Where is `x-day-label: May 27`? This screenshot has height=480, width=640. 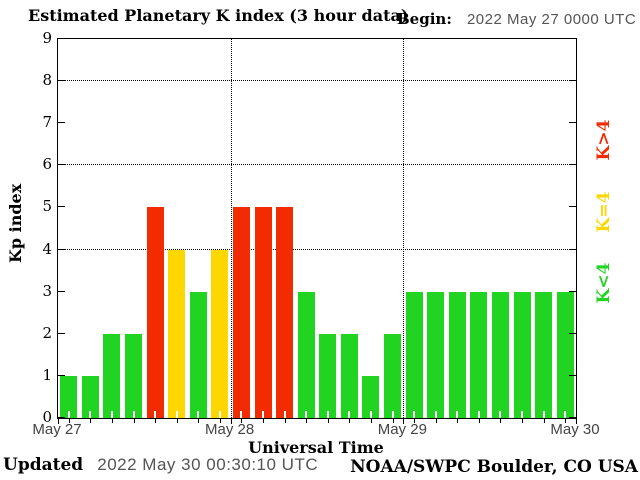 x-day-label: May 27 is located at coordinates (57, 429).